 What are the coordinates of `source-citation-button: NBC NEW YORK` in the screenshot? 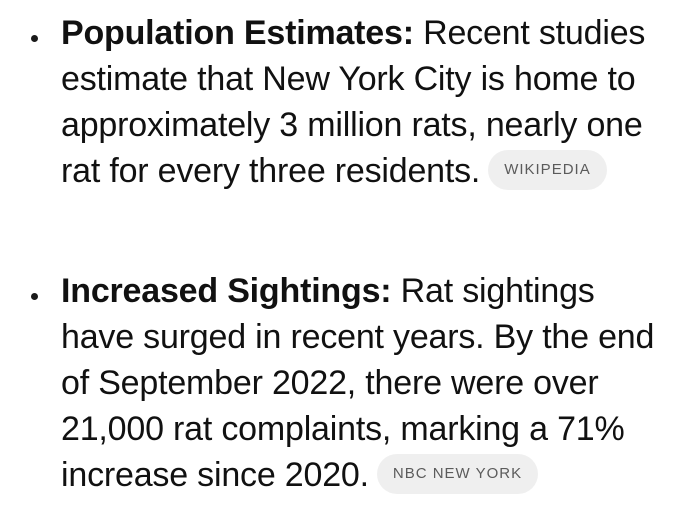 It's located at (457, 474).